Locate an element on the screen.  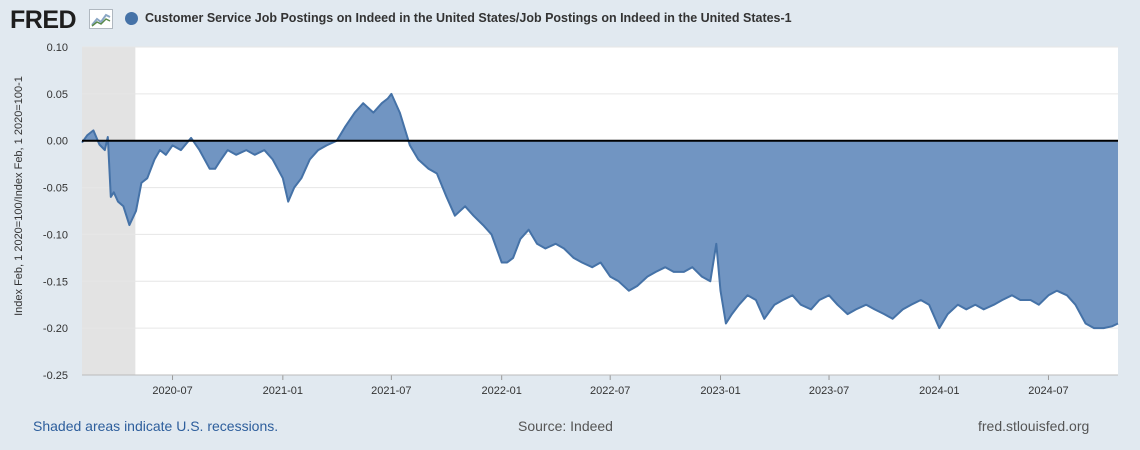
y-tick-label: -0.15 is located at coordinates (55, 282).